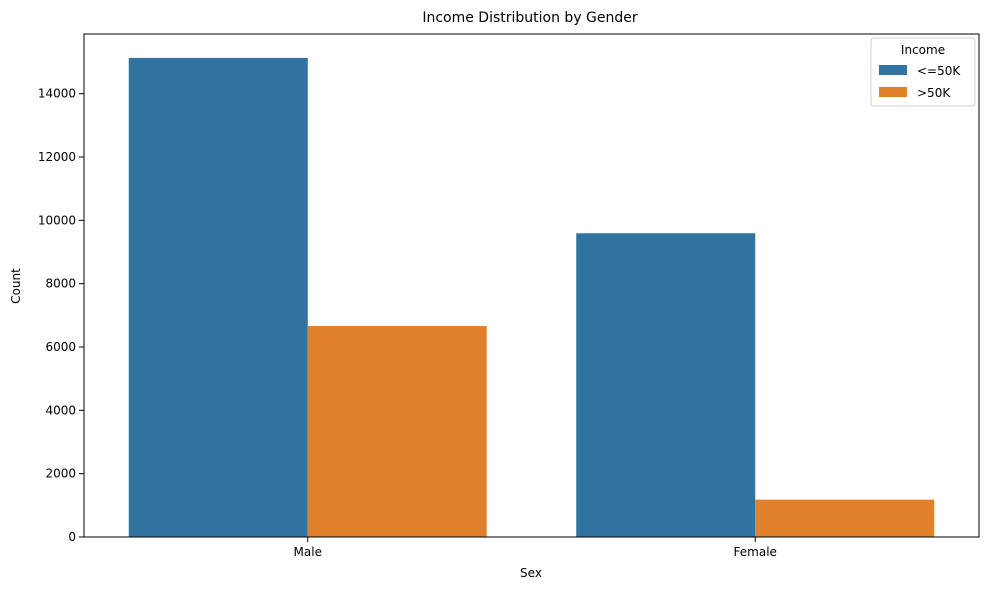  I want to click on y-tick-label: 0, so click(72, 537).